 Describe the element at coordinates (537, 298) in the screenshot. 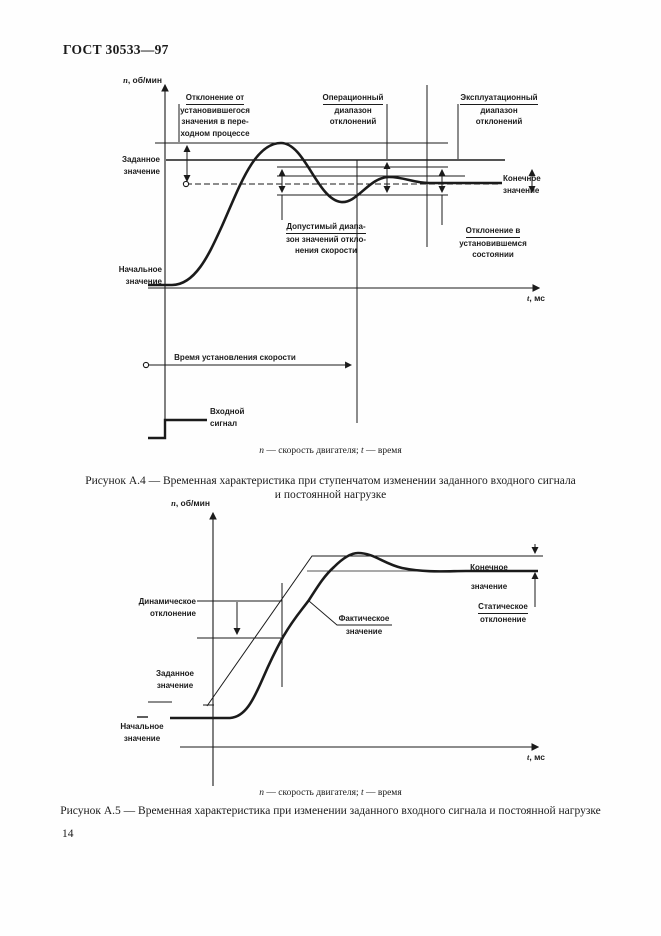

I see `fig4-x-unit: , мс` at that location.